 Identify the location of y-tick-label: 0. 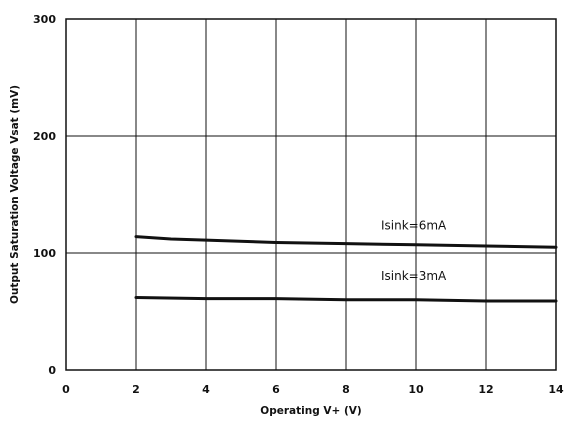
(52, 370).